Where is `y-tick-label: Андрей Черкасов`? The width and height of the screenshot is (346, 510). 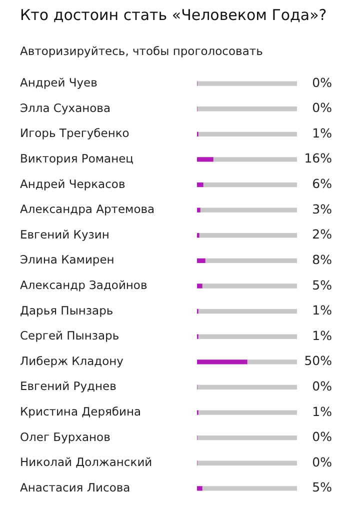 y-tick-label: Андрей Черкасов is located at coordinates (73, 183).